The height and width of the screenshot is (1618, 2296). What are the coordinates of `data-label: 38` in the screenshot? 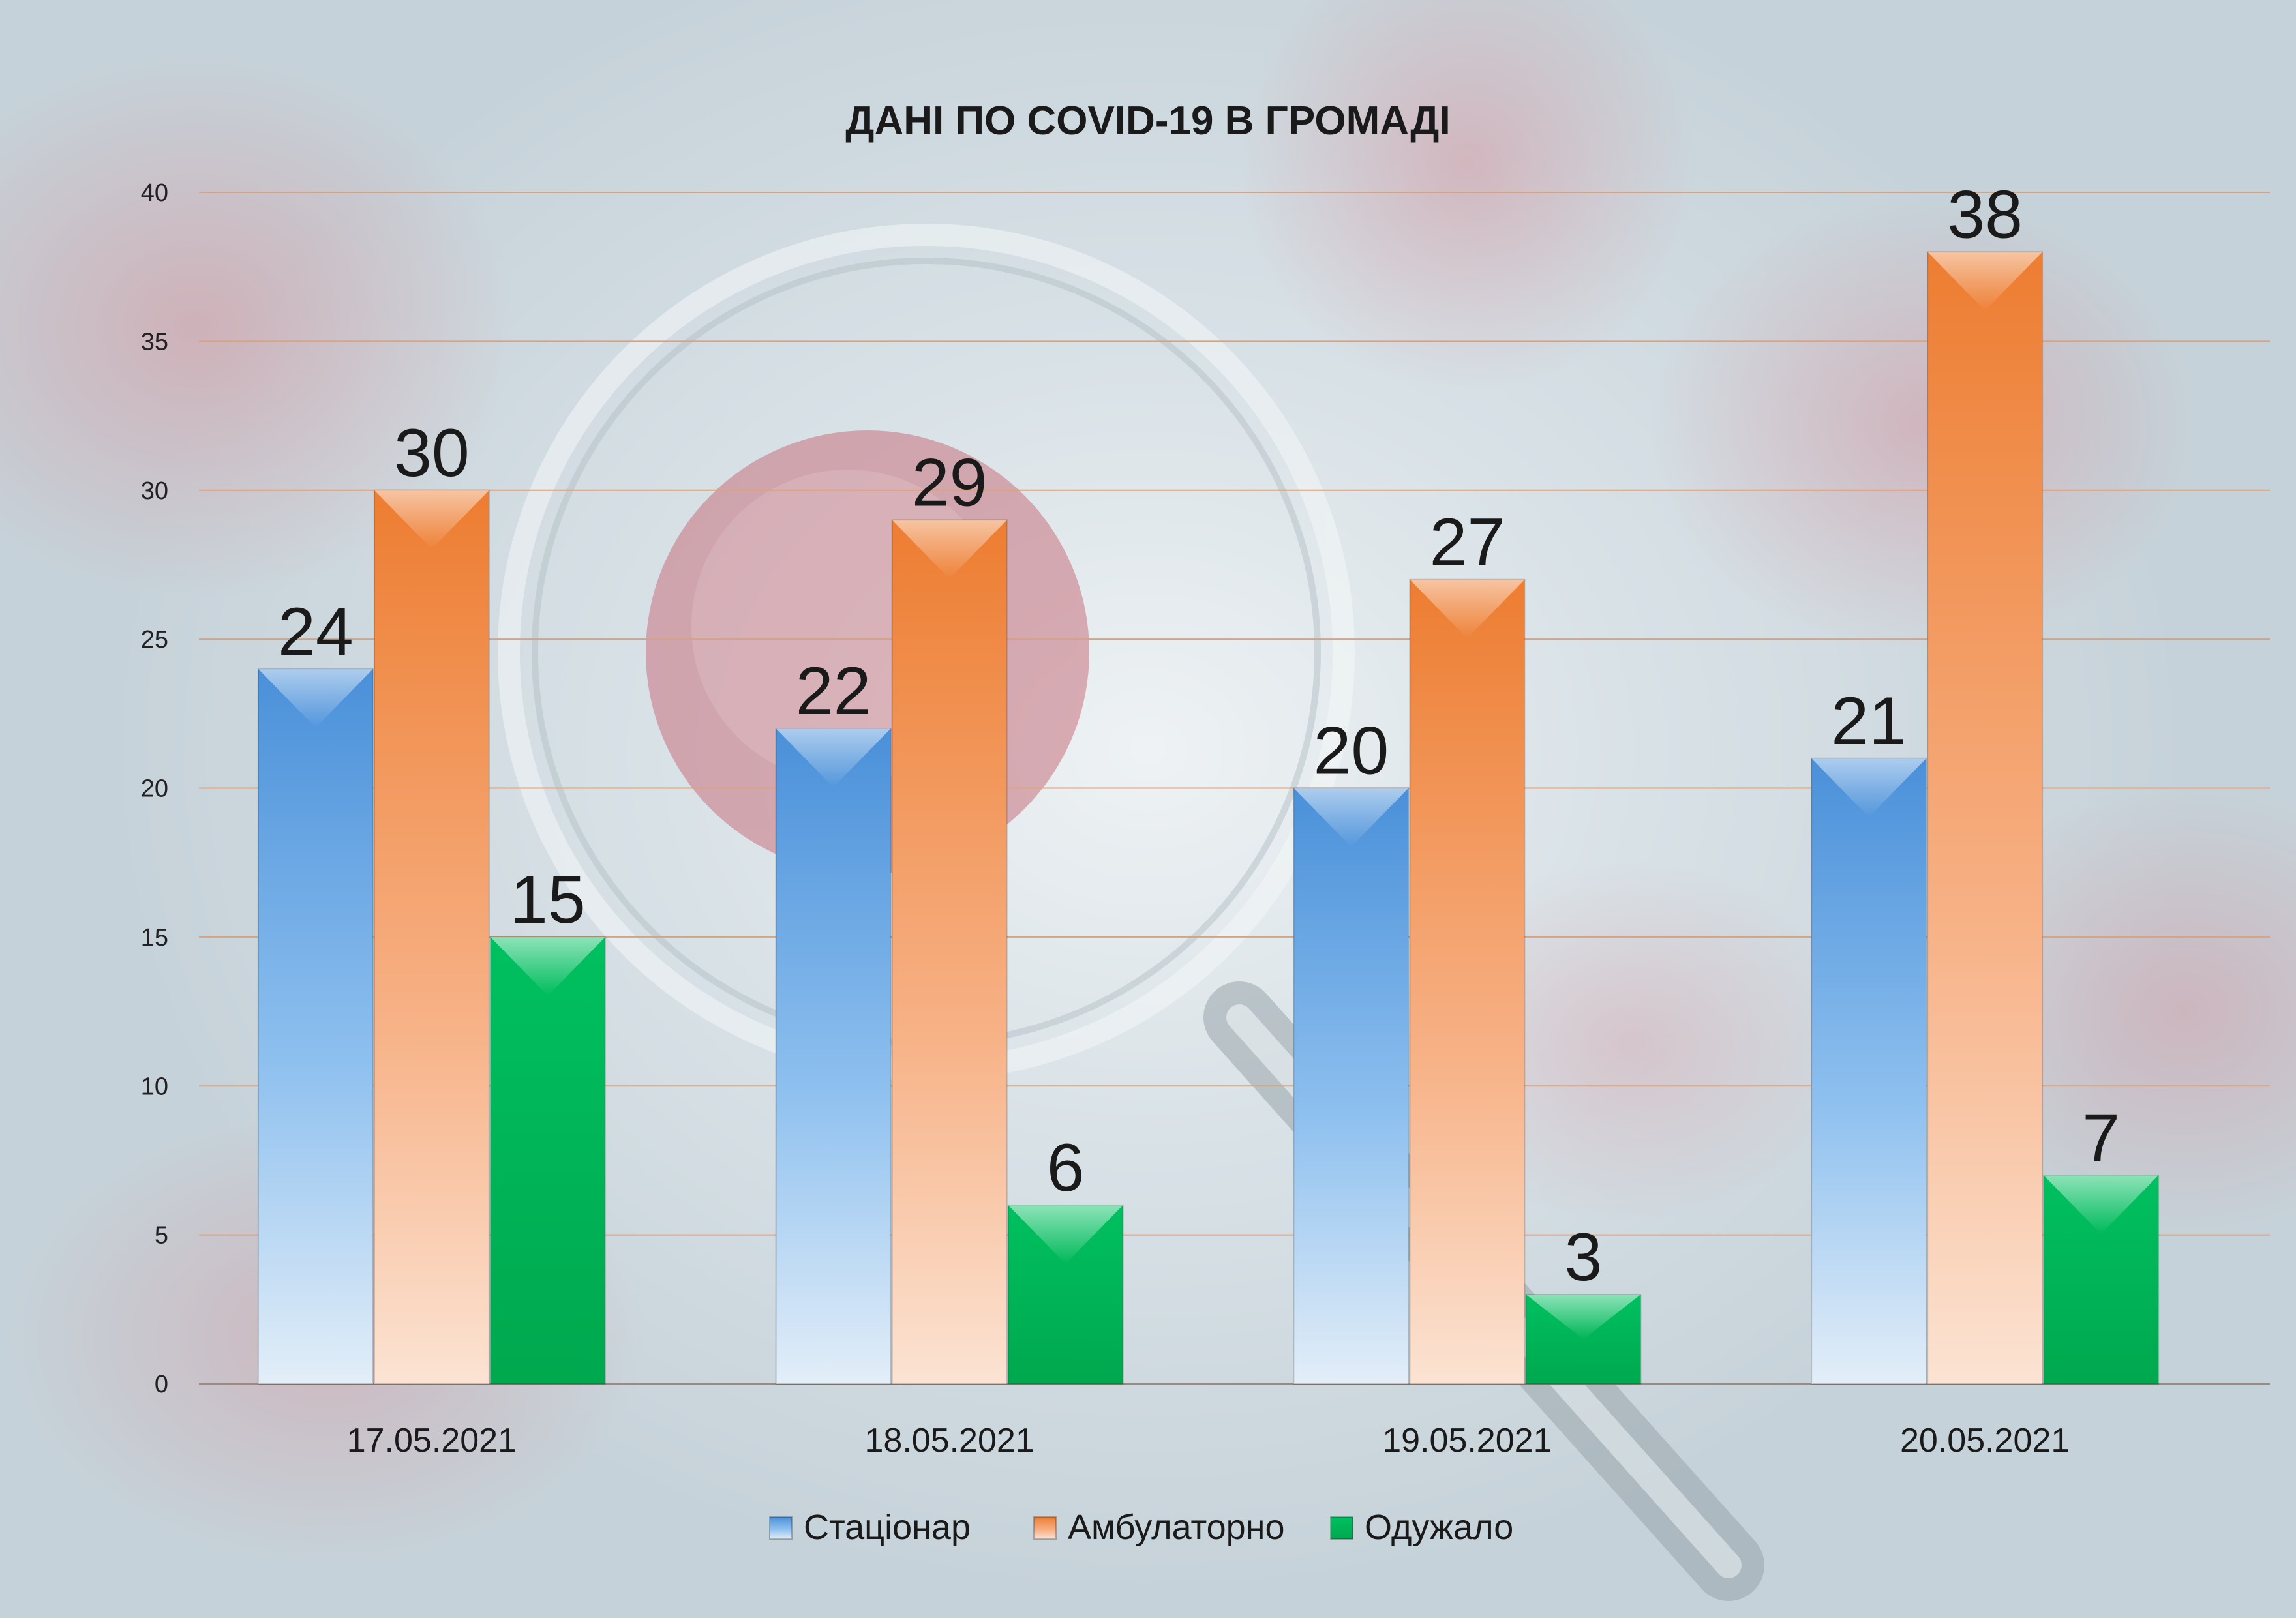 It's located at (1985, 214).